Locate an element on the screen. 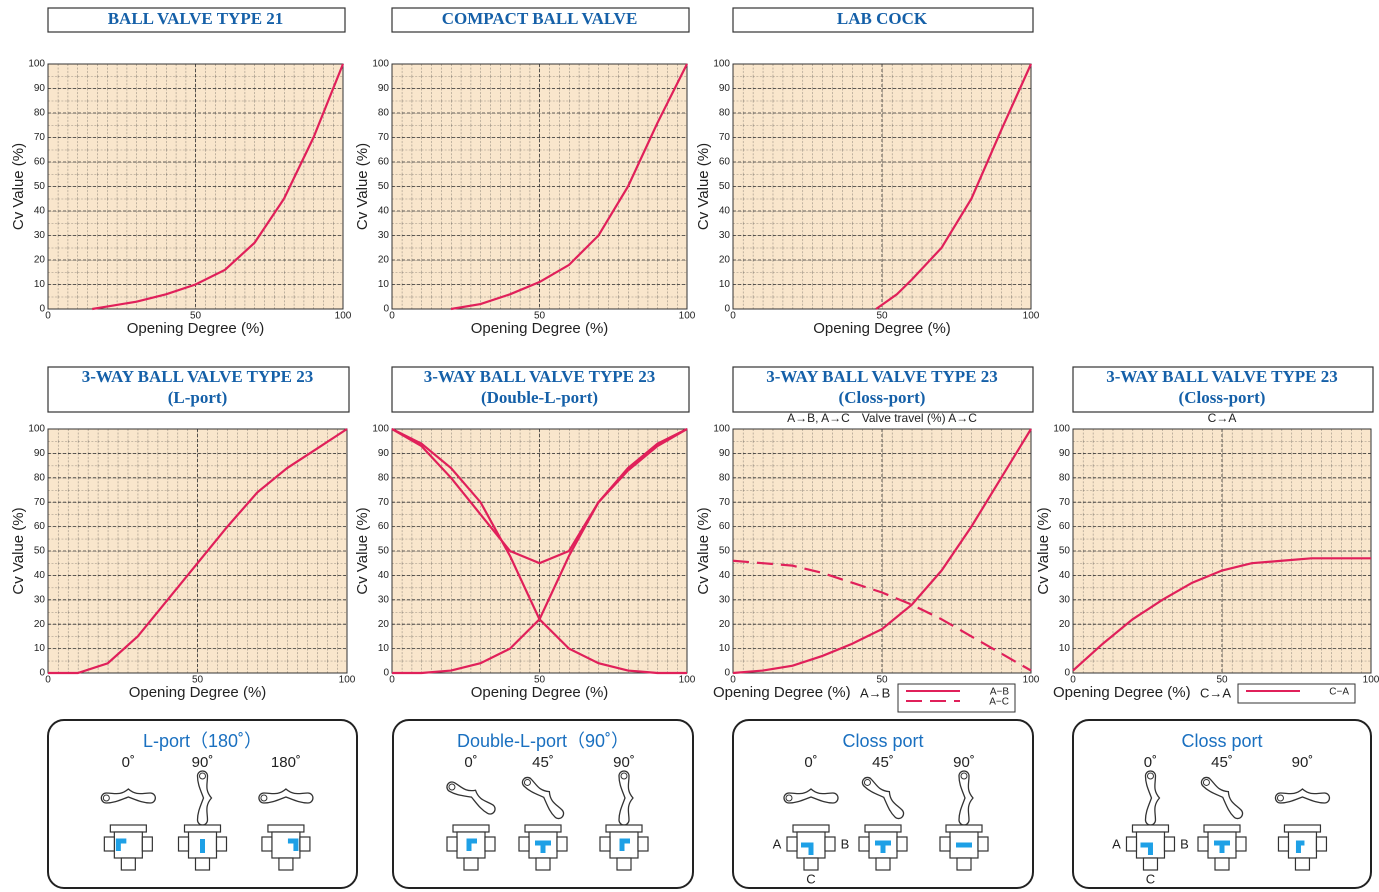 This screenshot has width=1379, height=892. x-axis-suffix: C→A is located at coordinates (1215, 692).